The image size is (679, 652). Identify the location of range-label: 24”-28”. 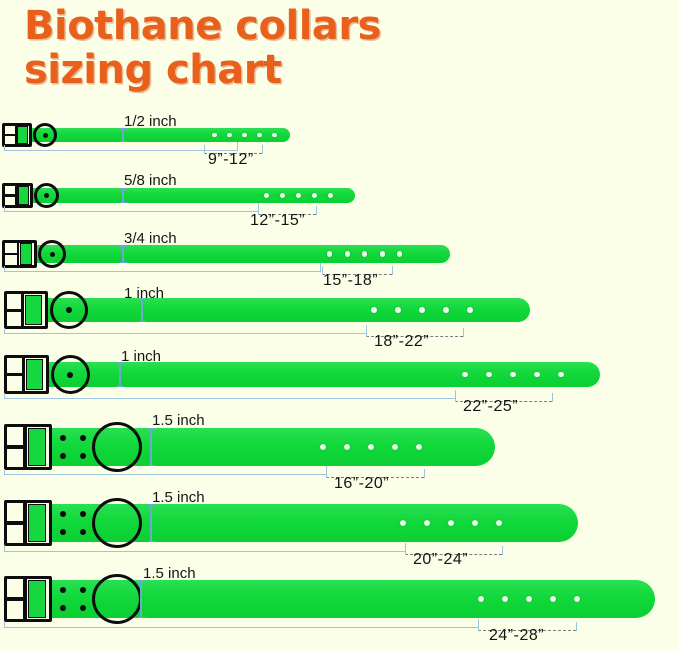
(517, 635).